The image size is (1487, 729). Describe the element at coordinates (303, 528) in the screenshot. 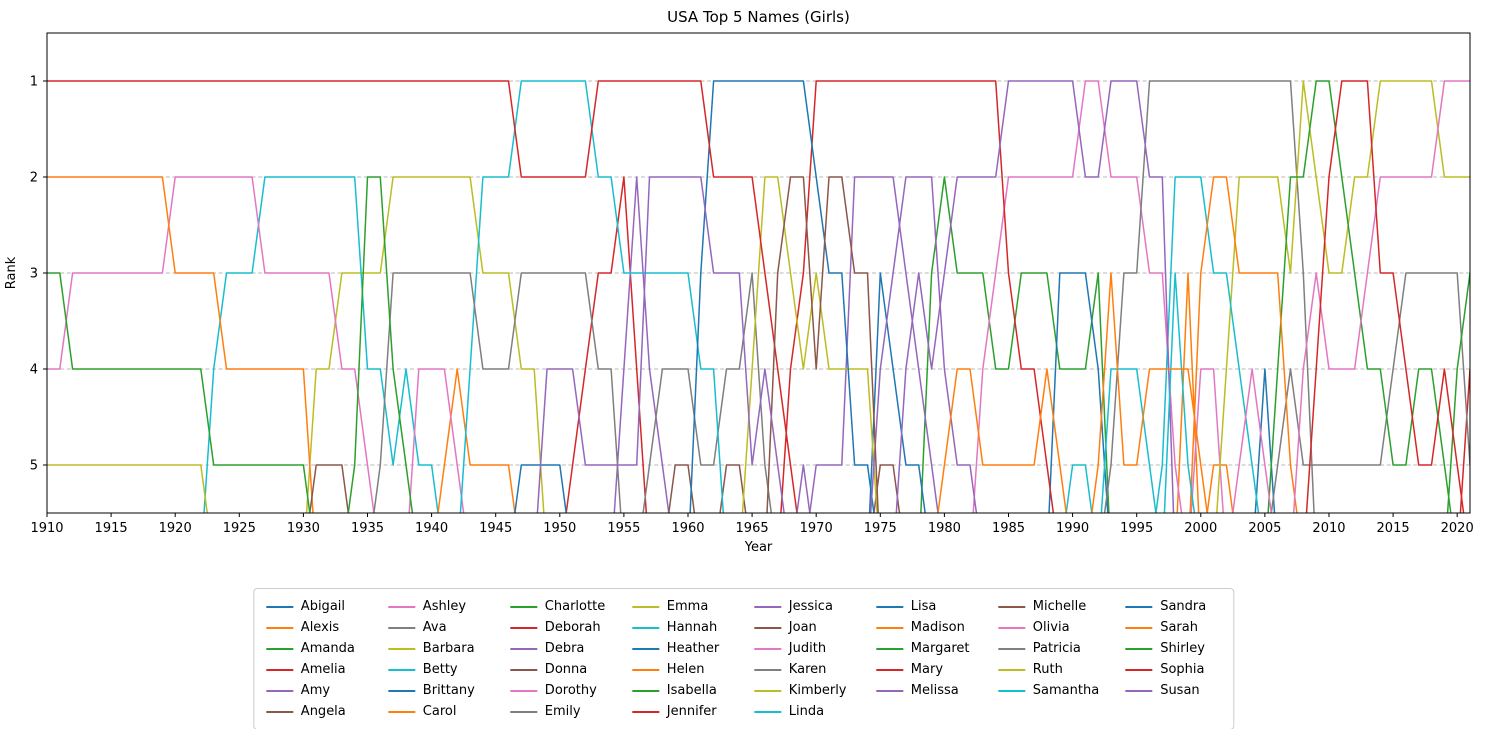

I see `x-tick-label: 1930` at that location.